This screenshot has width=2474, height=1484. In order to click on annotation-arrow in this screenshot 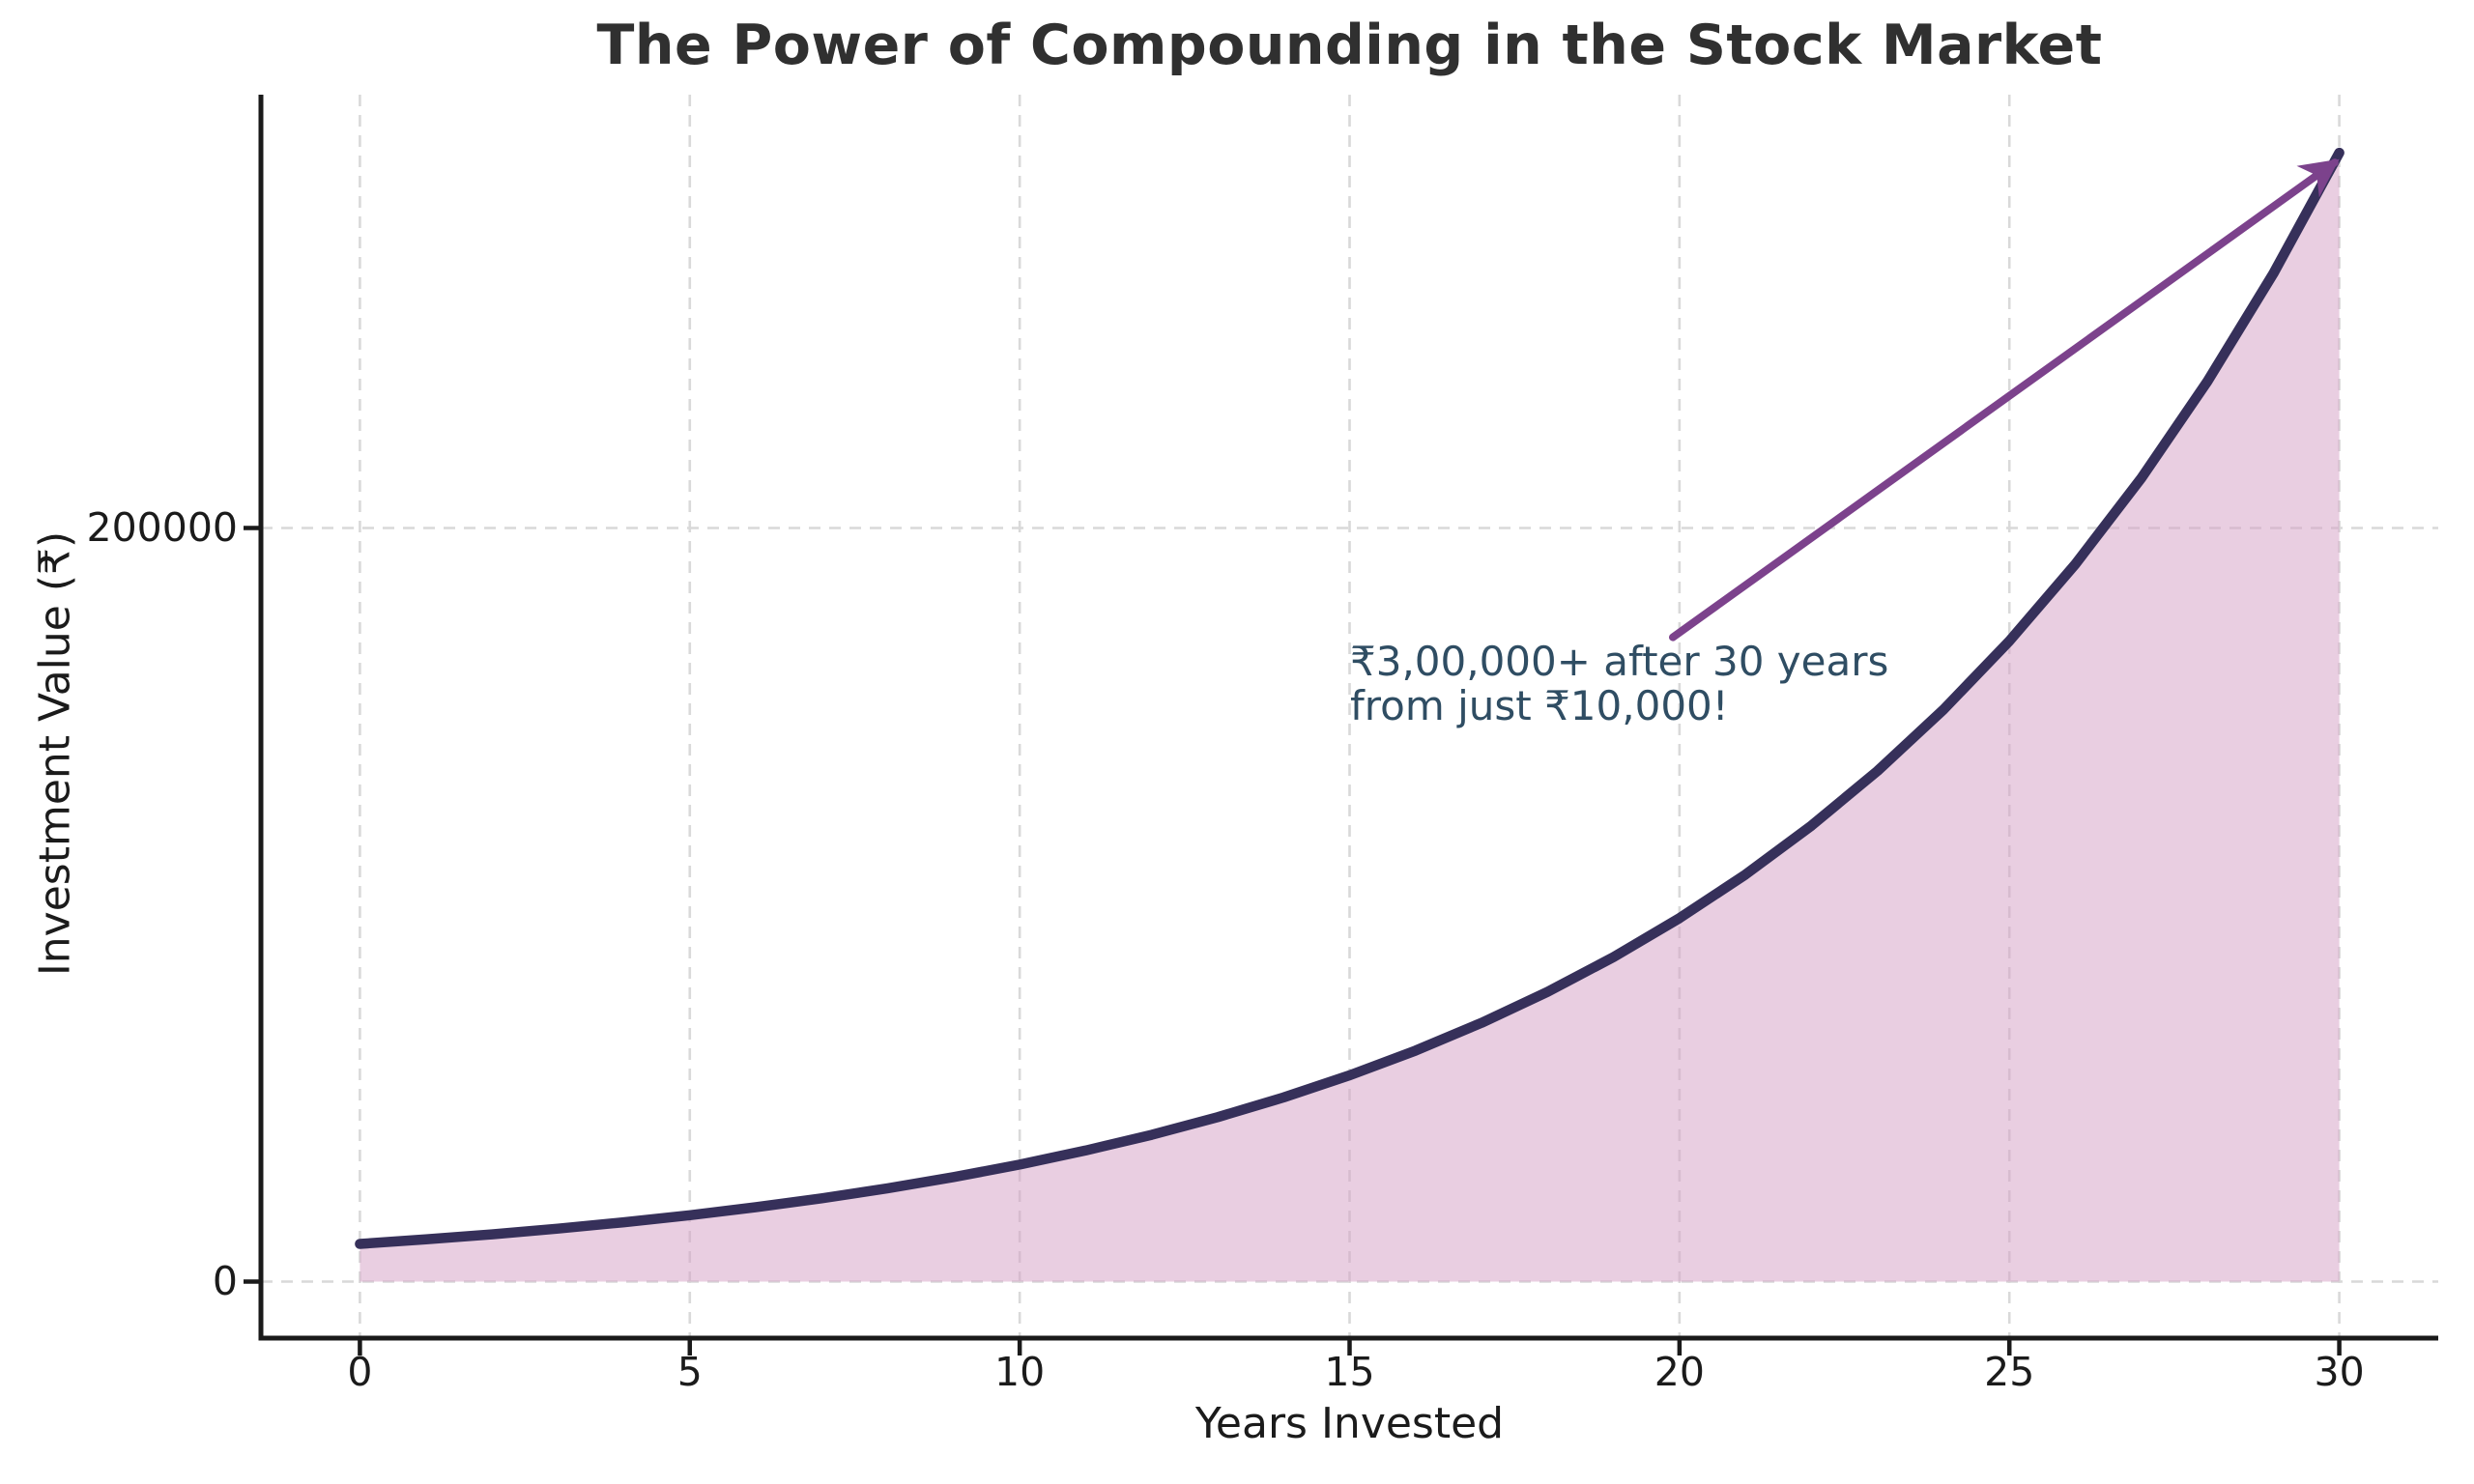, I will do `click(2005, 400)`.